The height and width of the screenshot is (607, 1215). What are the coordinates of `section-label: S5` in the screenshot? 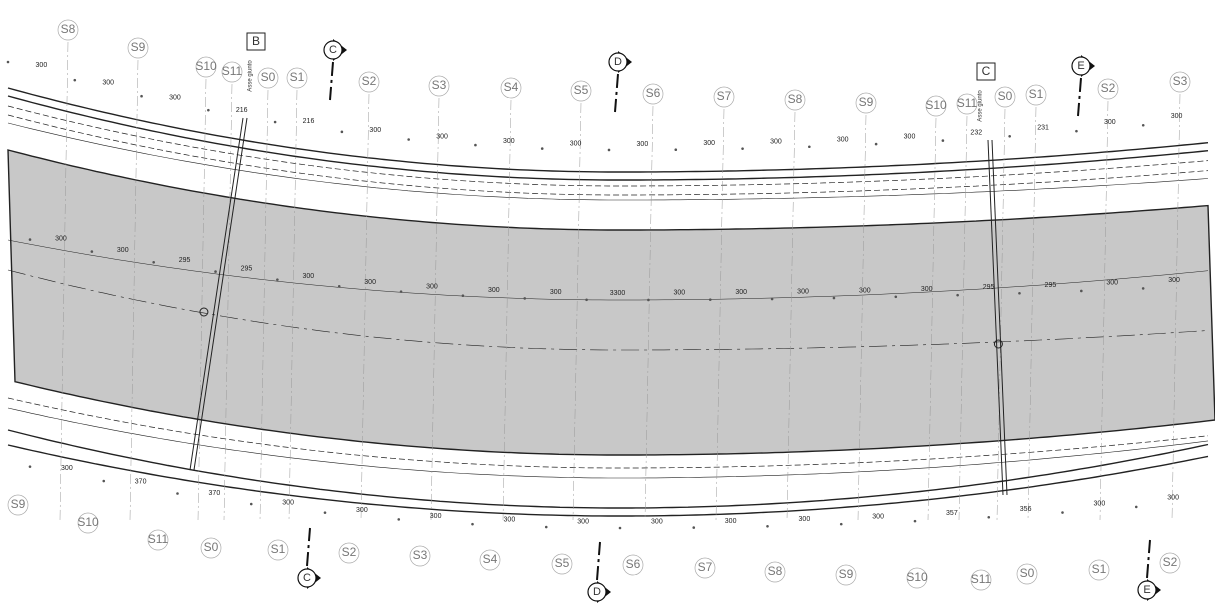 It's located at (581, 90).